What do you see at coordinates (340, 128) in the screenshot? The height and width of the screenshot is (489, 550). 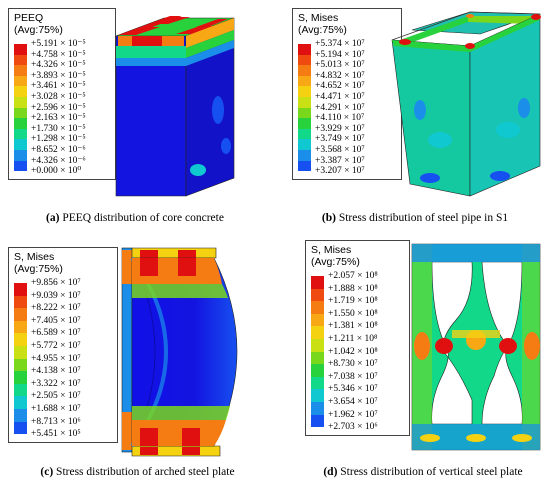 I see `legend-b-value: +3.929 × 10⁷` at bounding box center [340, 128].